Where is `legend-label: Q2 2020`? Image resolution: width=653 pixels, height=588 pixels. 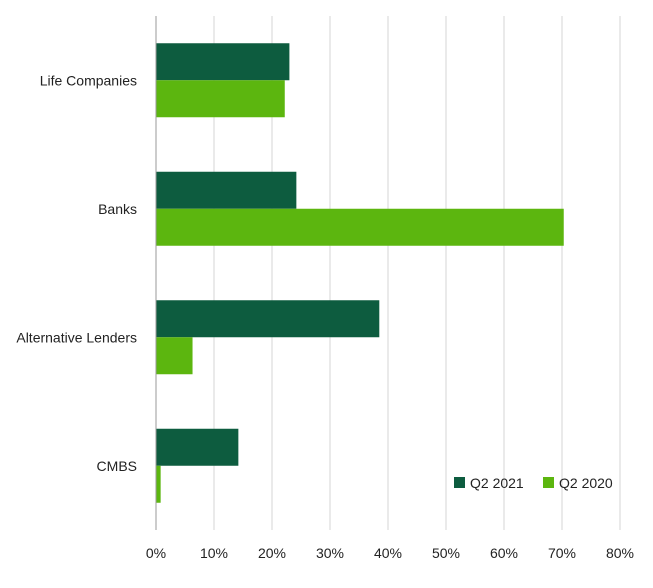 legend-label: Q2 2020 is located at coordinates (586, 483).